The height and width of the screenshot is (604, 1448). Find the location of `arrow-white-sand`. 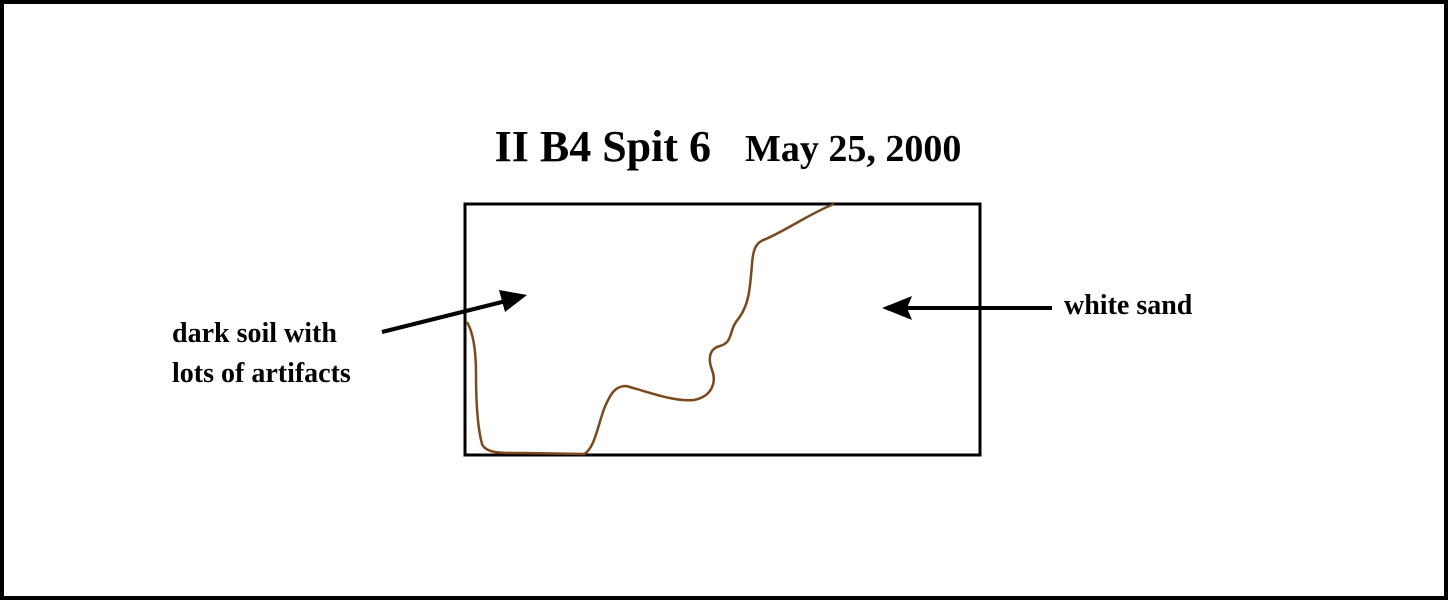

arrow-white-sand is located at coordinates (967, 308).